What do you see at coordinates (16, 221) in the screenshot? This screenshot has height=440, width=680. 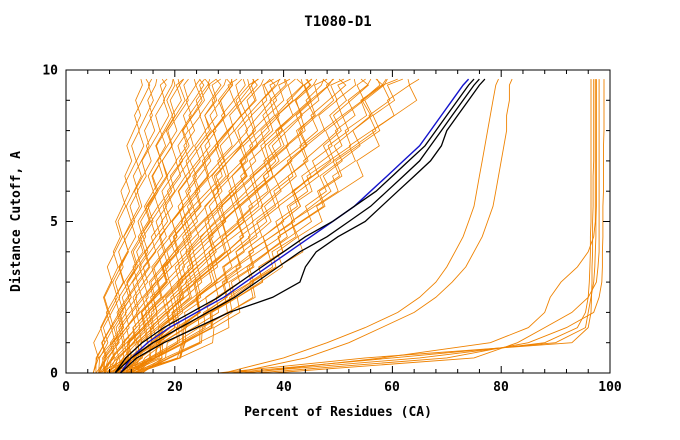 I see `y-axis-label: Distance Cutoff, A` at bounding box center [16, 221].